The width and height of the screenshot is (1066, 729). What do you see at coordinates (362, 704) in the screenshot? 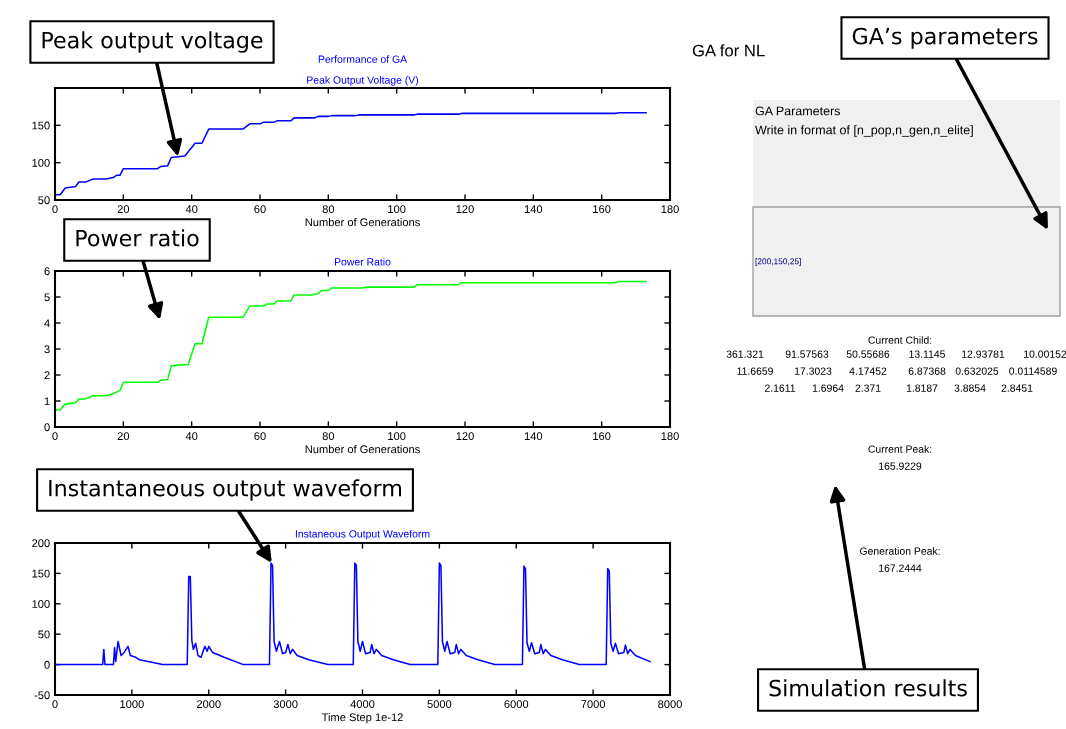
I see `x-tick-label: 4000` at bounding box center [362, 704].